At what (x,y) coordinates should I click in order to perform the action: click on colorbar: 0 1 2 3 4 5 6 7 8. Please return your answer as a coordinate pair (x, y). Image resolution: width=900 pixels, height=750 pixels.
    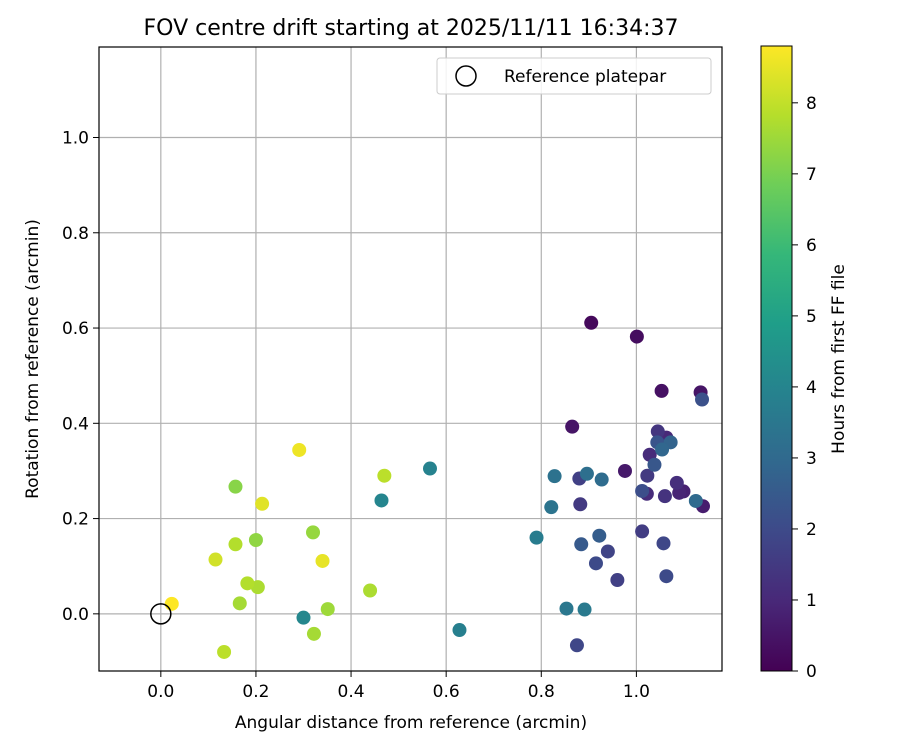
    Looking at the image, I should click on (788, 363).